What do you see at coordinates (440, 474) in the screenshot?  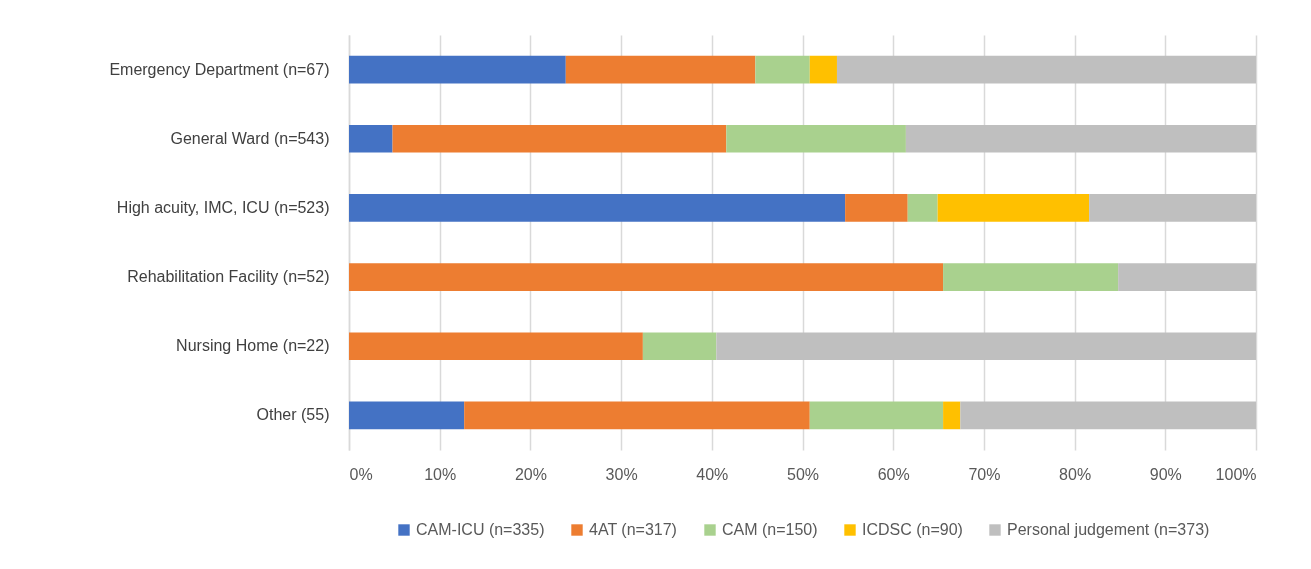 I see `x-tick-label: 10%` at bounding box center [440, 474].